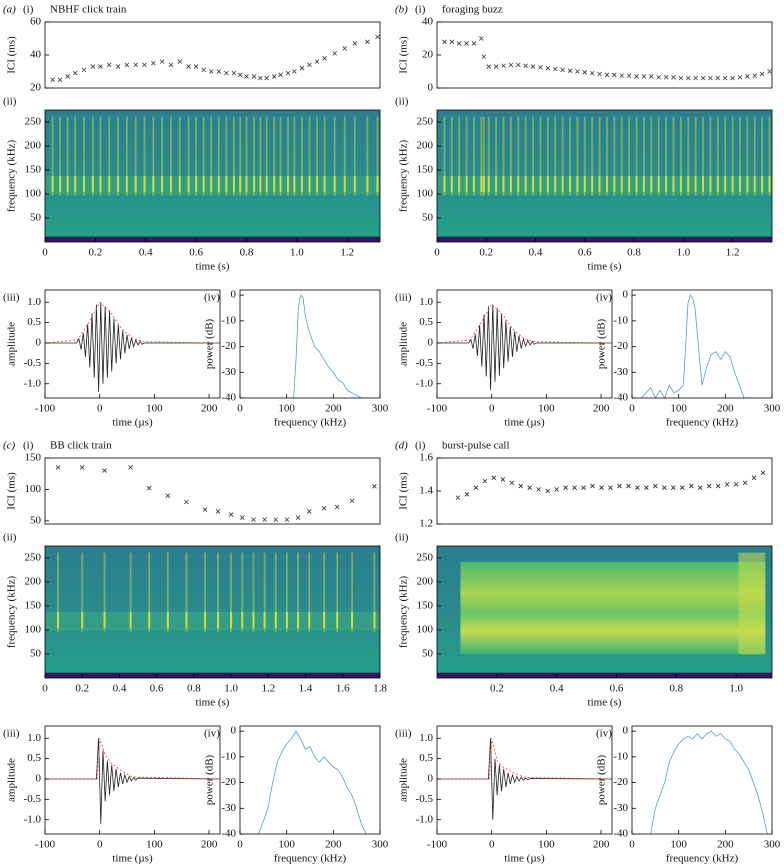 Image resolution: width=784 pixels, height=868 pixels. Describe the element at coordinates (613, 608) in the screenshot. I see `spectrogram-band` at that location.